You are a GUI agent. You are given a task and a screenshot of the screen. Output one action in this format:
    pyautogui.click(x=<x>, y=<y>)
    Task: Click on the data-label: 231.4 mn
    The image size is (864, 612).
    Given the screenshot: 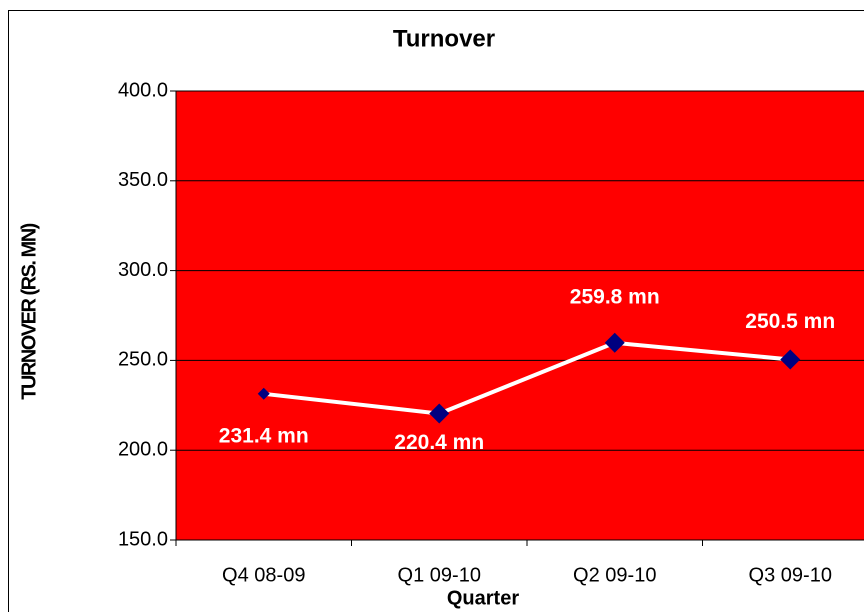 What is the action you would take?
    pyautogui.click(x=264, y=435)
    